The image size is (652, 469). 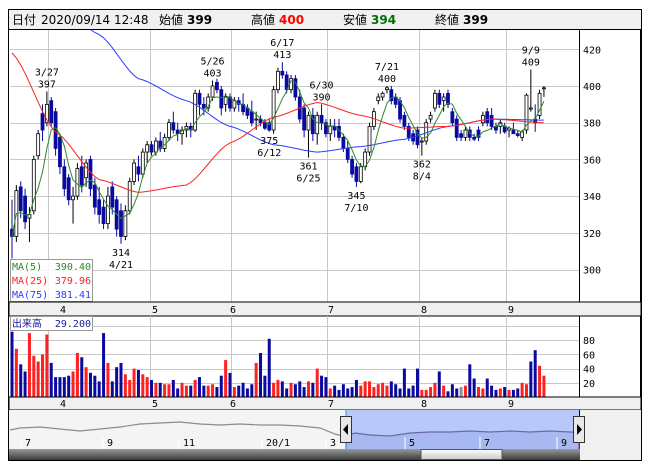 I want to click on triangle-left-icon, so click(x=345, y=429).